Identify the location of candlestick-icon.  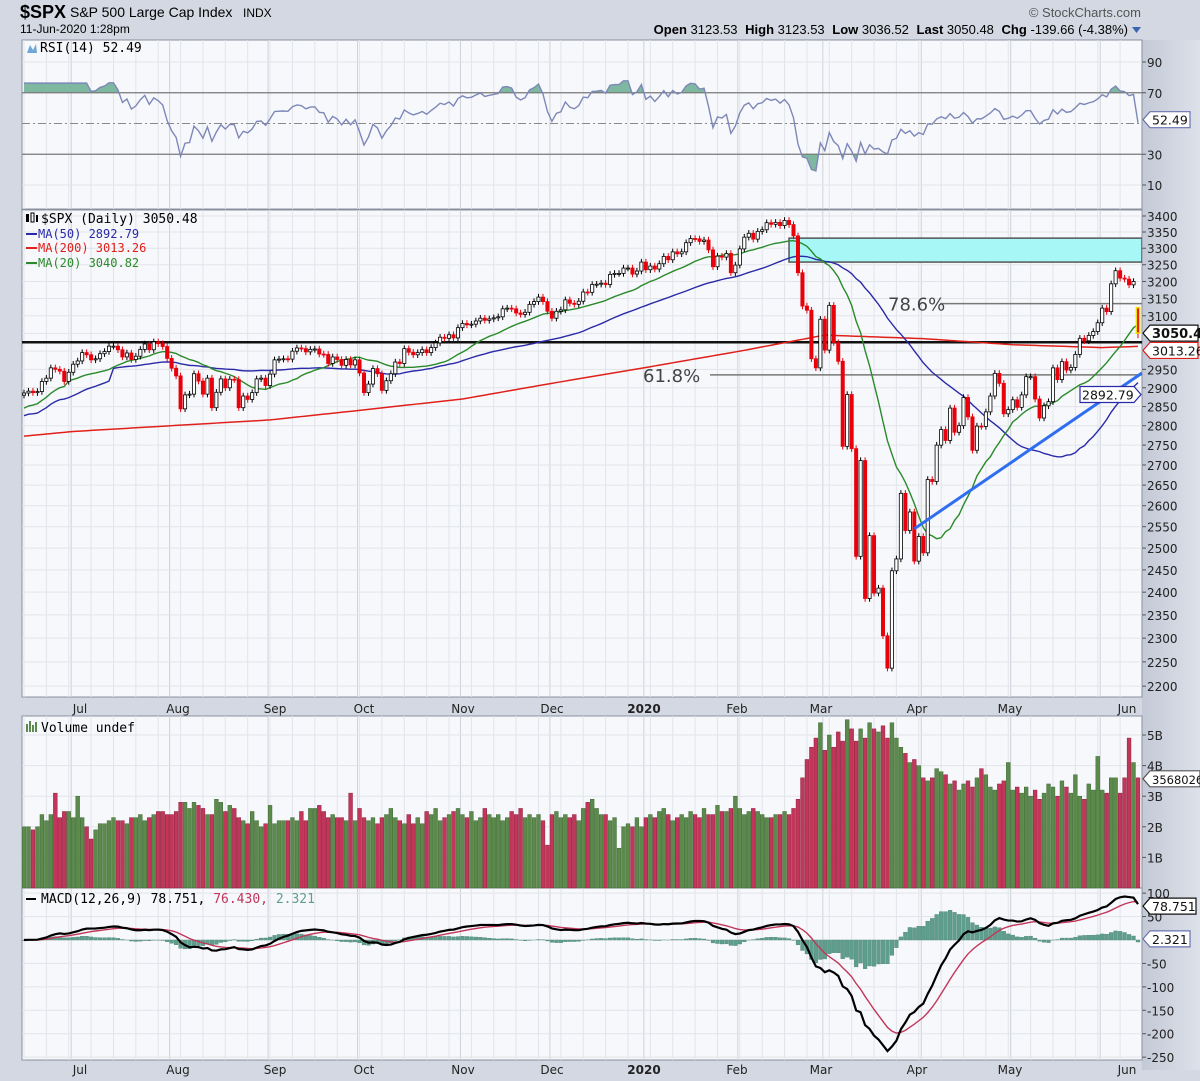
(32, 217).